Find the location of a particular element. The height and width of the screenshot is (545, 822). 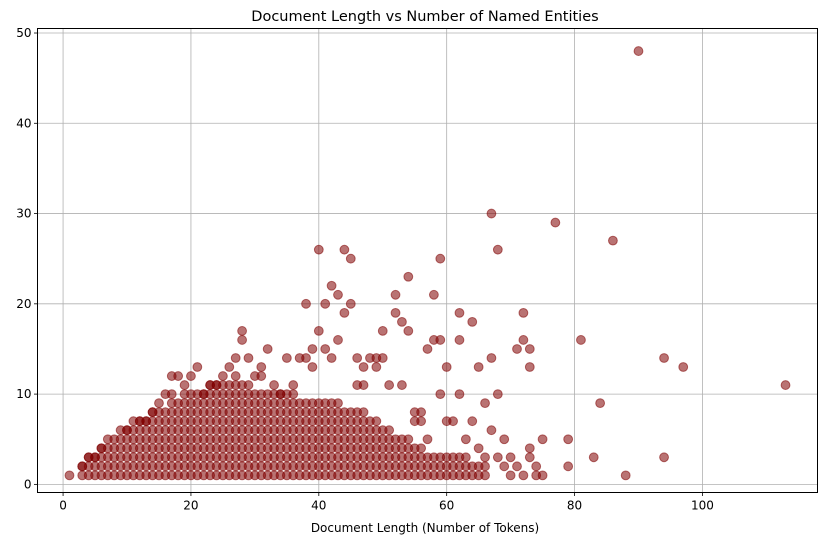

x-tick-label: 100 is located at coordinates (702, 506).